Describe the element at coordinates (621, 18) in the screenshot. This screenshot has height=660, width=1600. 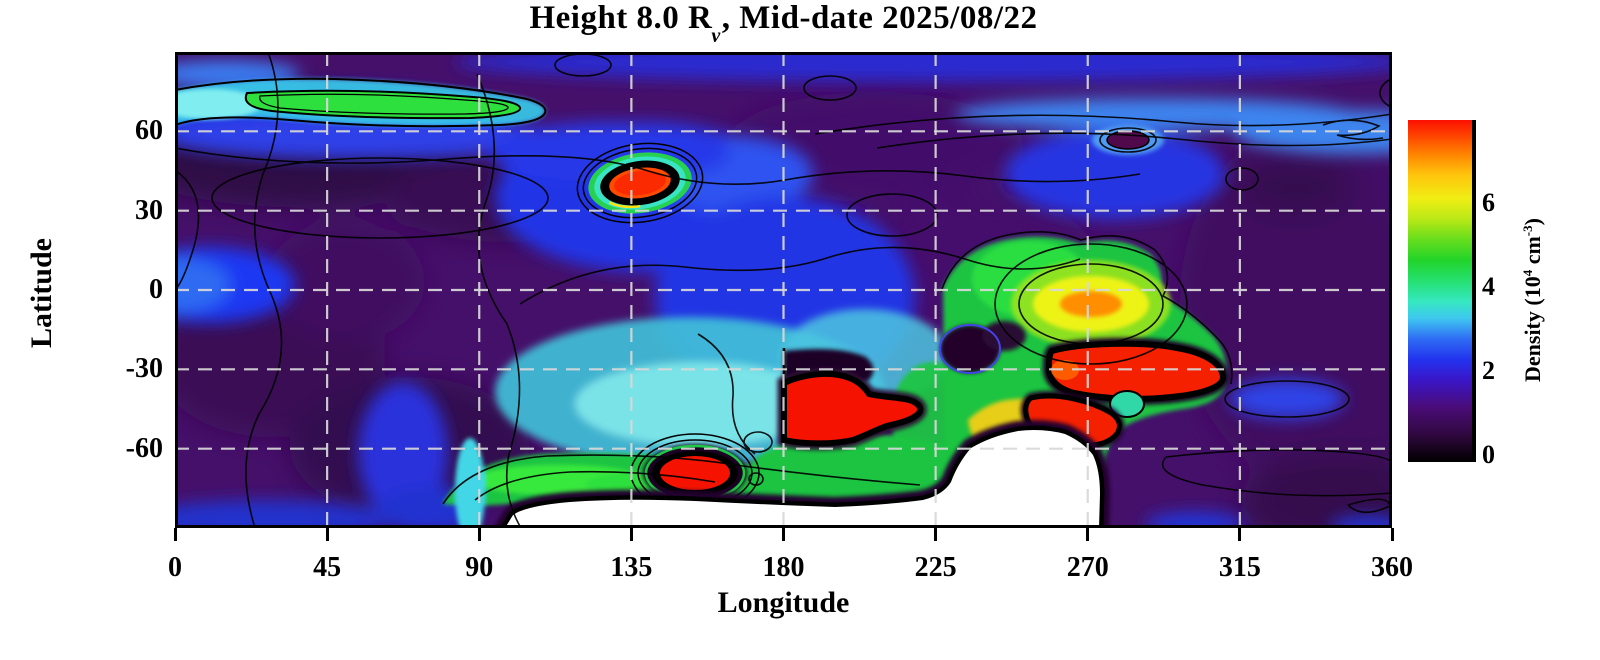
I see `chart-title-text: Height 8.0 R` at that location.